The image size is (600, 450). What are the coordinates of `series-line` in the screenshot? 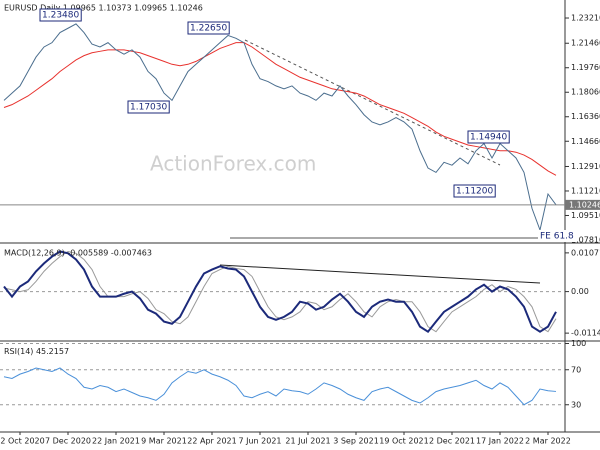 It's located at (280, 386).